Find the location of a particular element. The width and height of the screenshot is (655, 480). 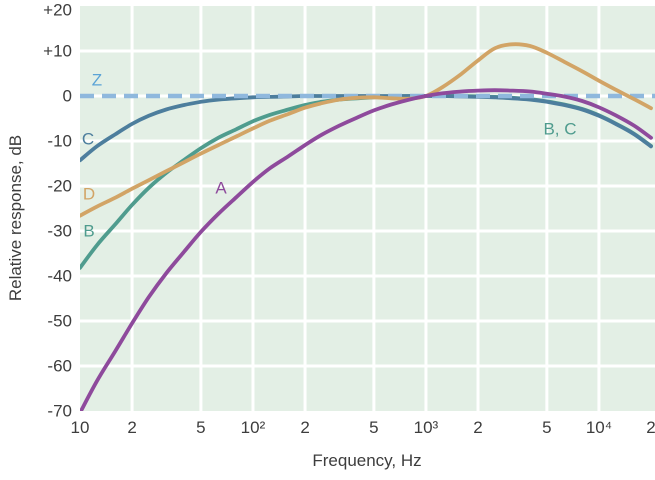

y-tick-label: -30 is located at coordinates (59, 231).